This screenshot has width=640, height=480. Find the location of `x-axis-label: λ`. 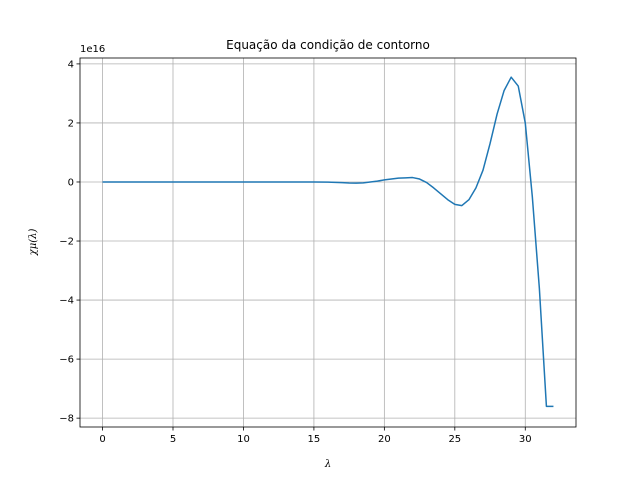

x-axis-label: λ is located at coordinates (327, 464).